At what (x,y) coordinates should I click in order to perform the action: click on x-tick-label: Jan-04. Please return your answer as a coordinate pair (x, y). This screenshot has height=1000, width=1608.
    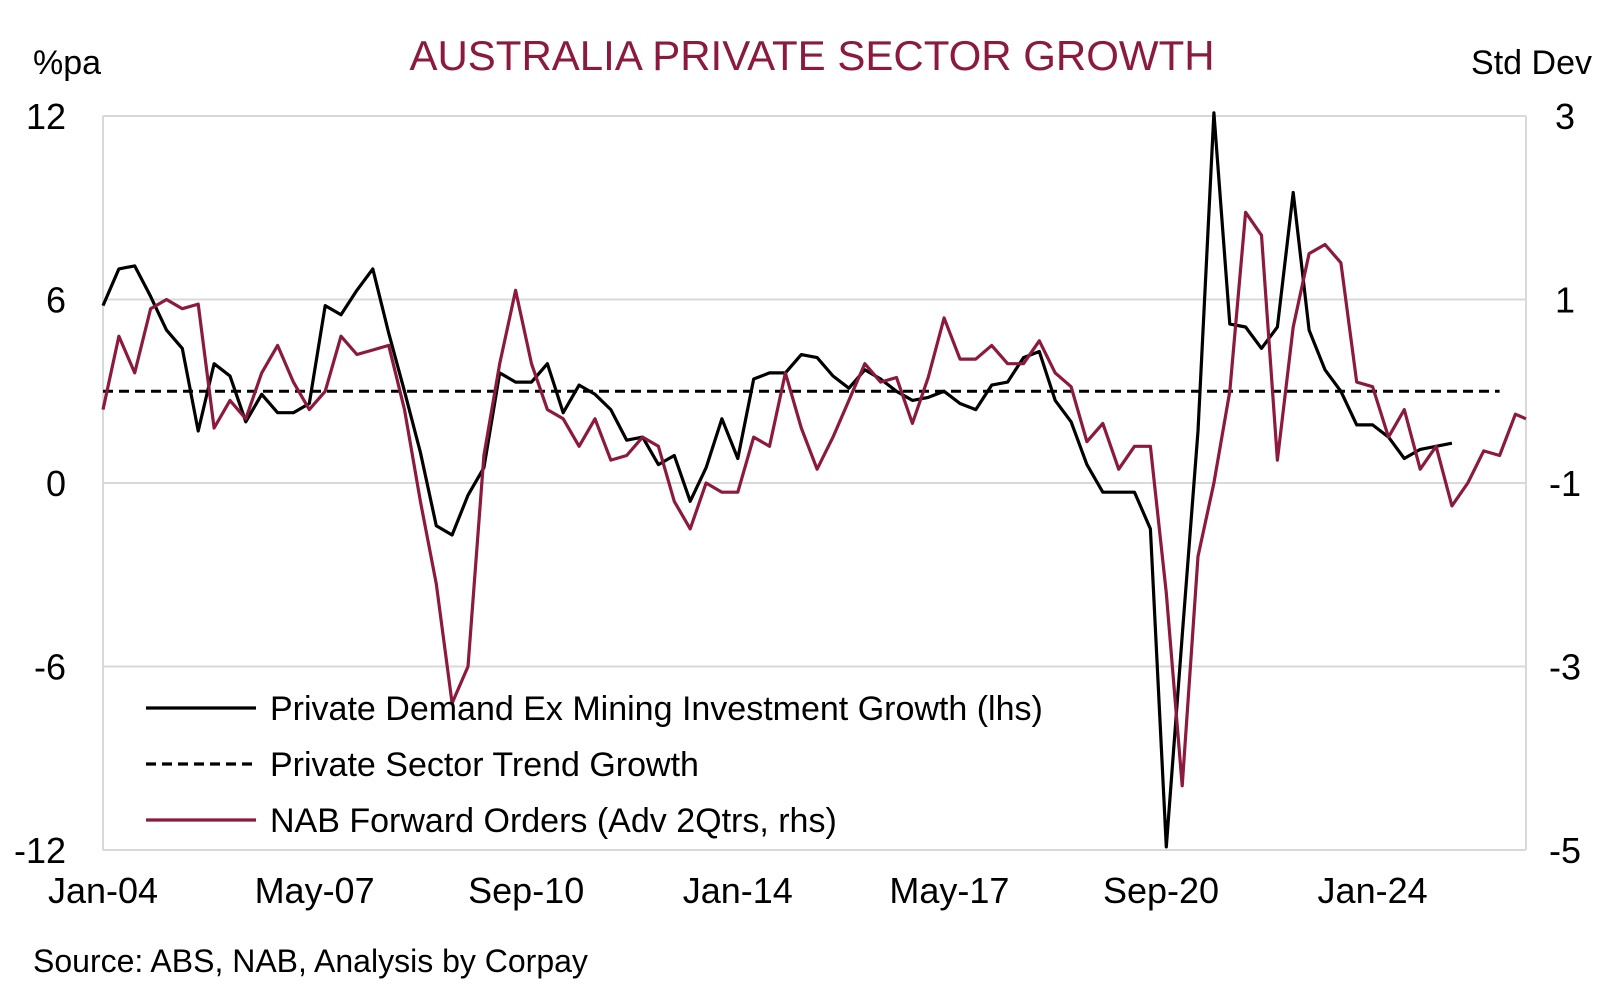
    Looking at the image, I should click on (103, 890).